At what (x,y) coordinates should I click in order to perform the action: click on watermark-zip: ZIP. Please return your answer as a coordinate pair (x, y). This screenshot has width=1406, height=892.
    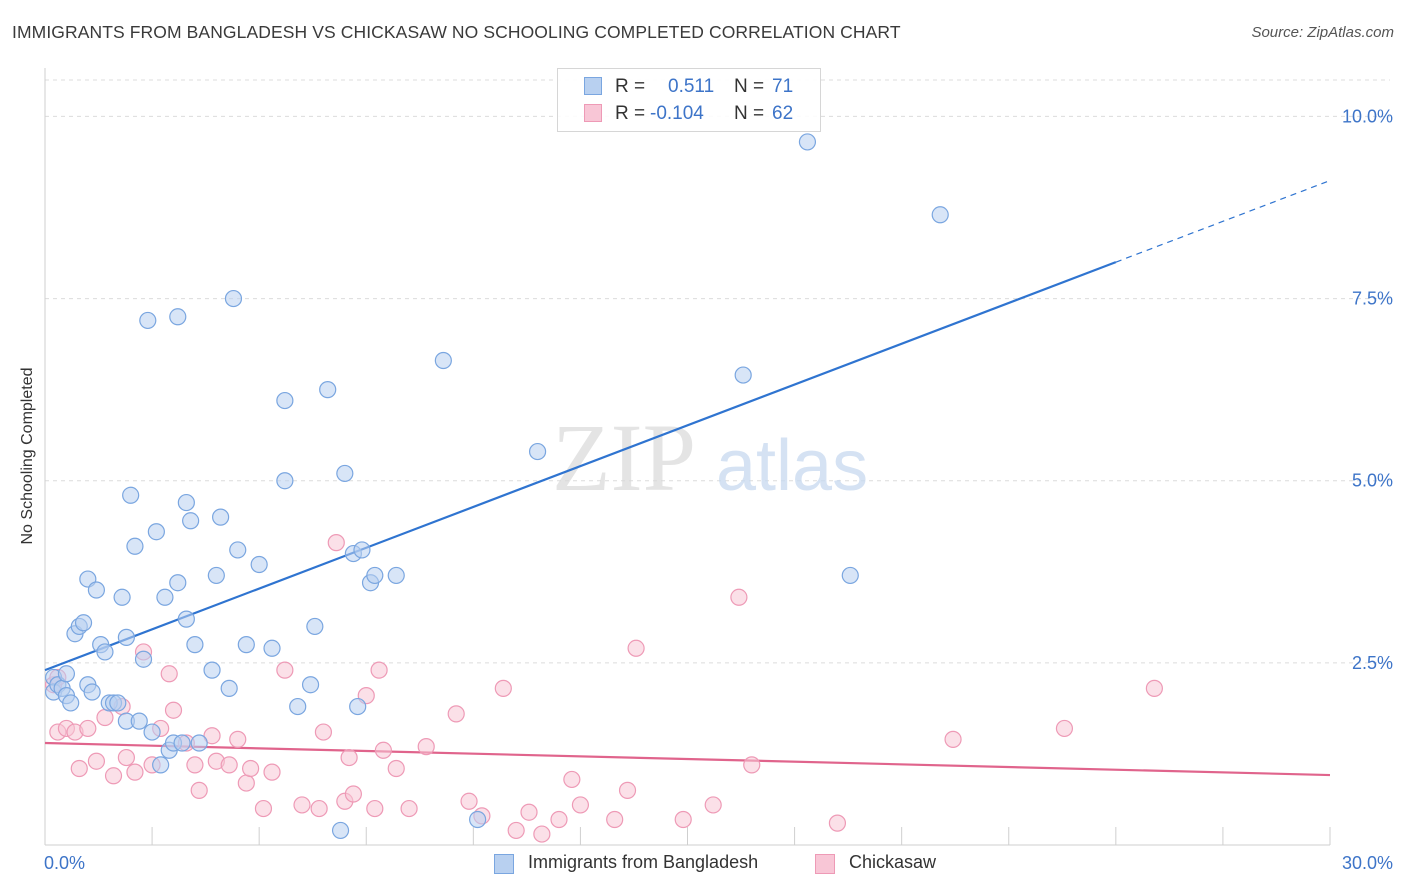
    Looking at the image, I should click on (624, 457).